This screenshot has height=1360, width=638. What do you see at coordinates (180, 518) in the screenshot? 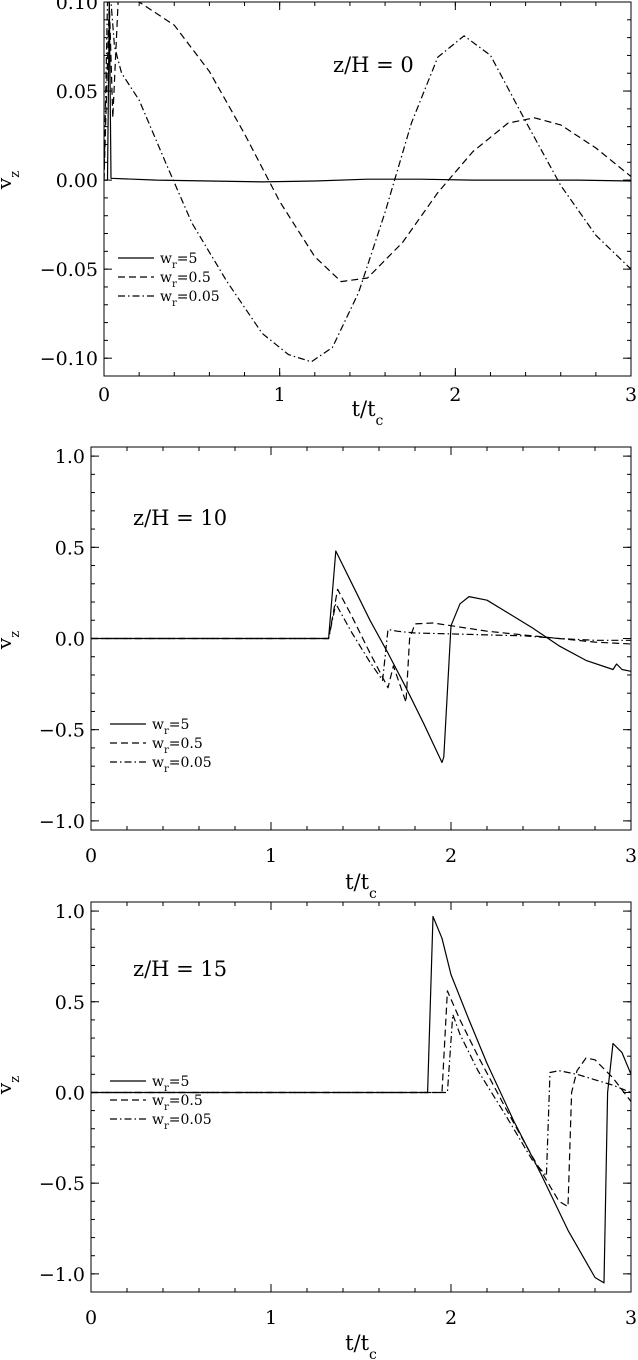
I see `panel-annotation: z/H = 10` at bounding box center [180, 518].